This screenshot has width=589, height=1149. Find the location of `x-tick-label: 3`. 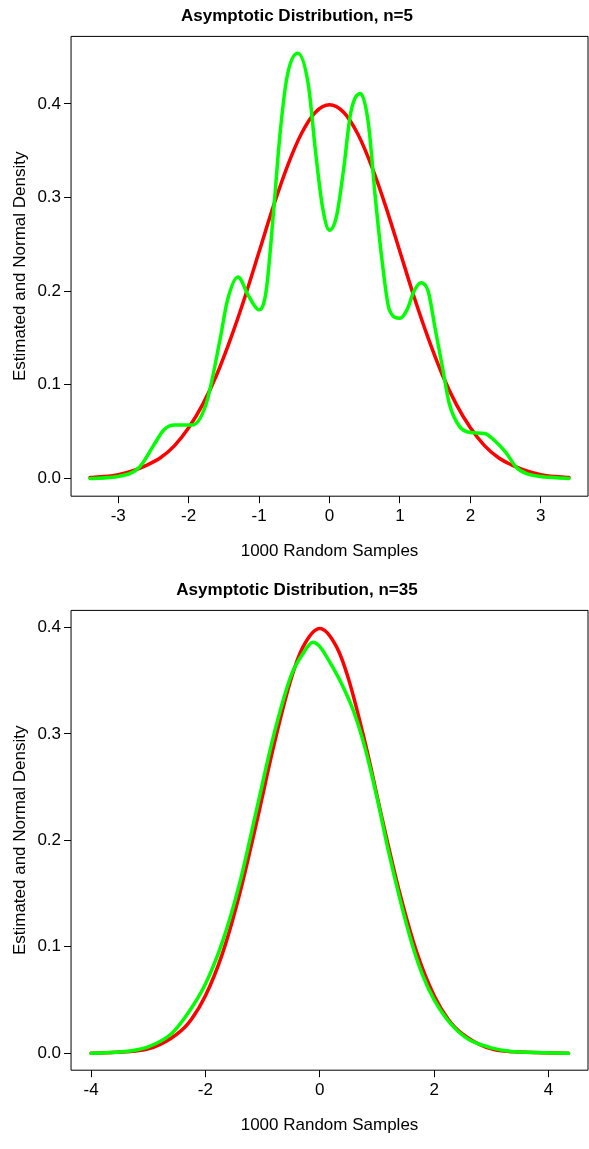

x-tick-label: 3 is located at coordinates (541, 516).